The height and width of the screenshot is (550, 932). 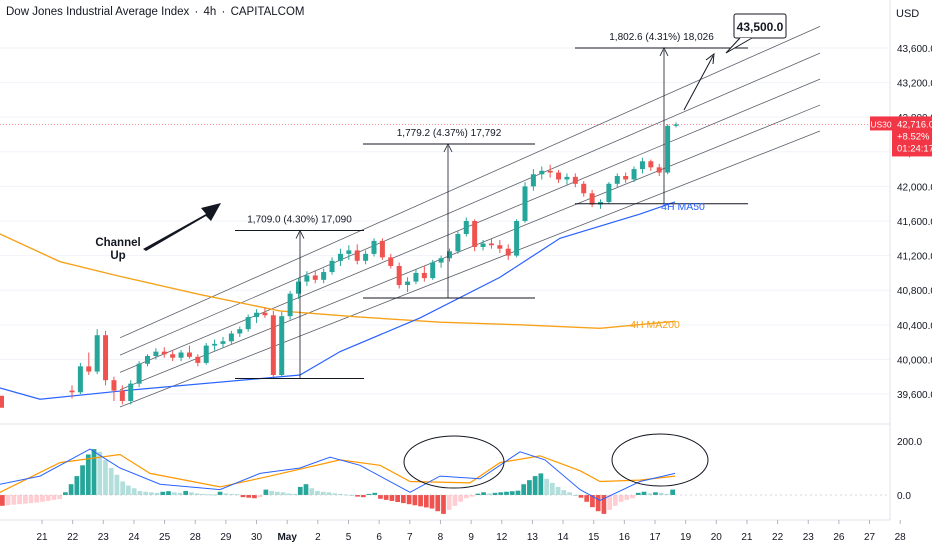 I want to click on time-tick: 30, so click(x=257, y=537).